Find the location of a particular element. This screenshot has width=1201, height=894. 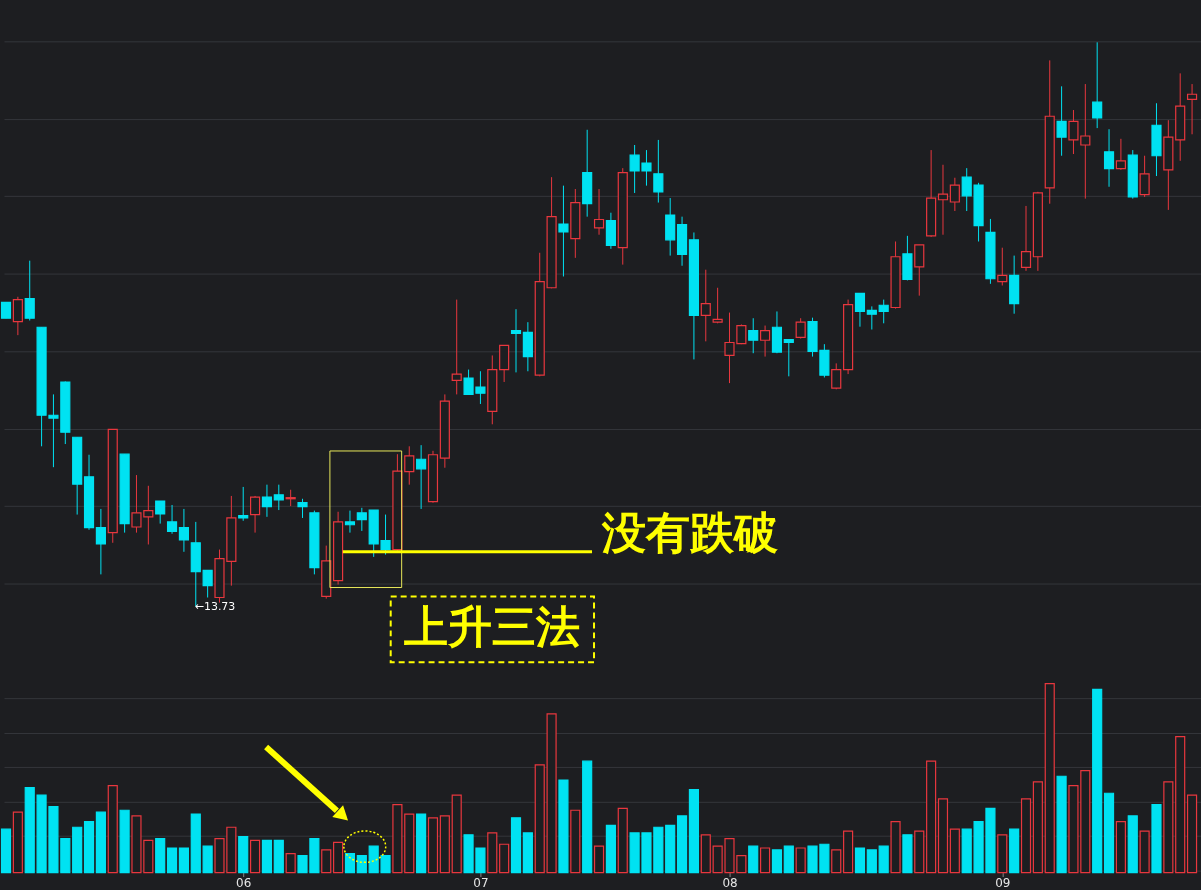

x-tick-label: 09 is located at coordinates (1003, 883).